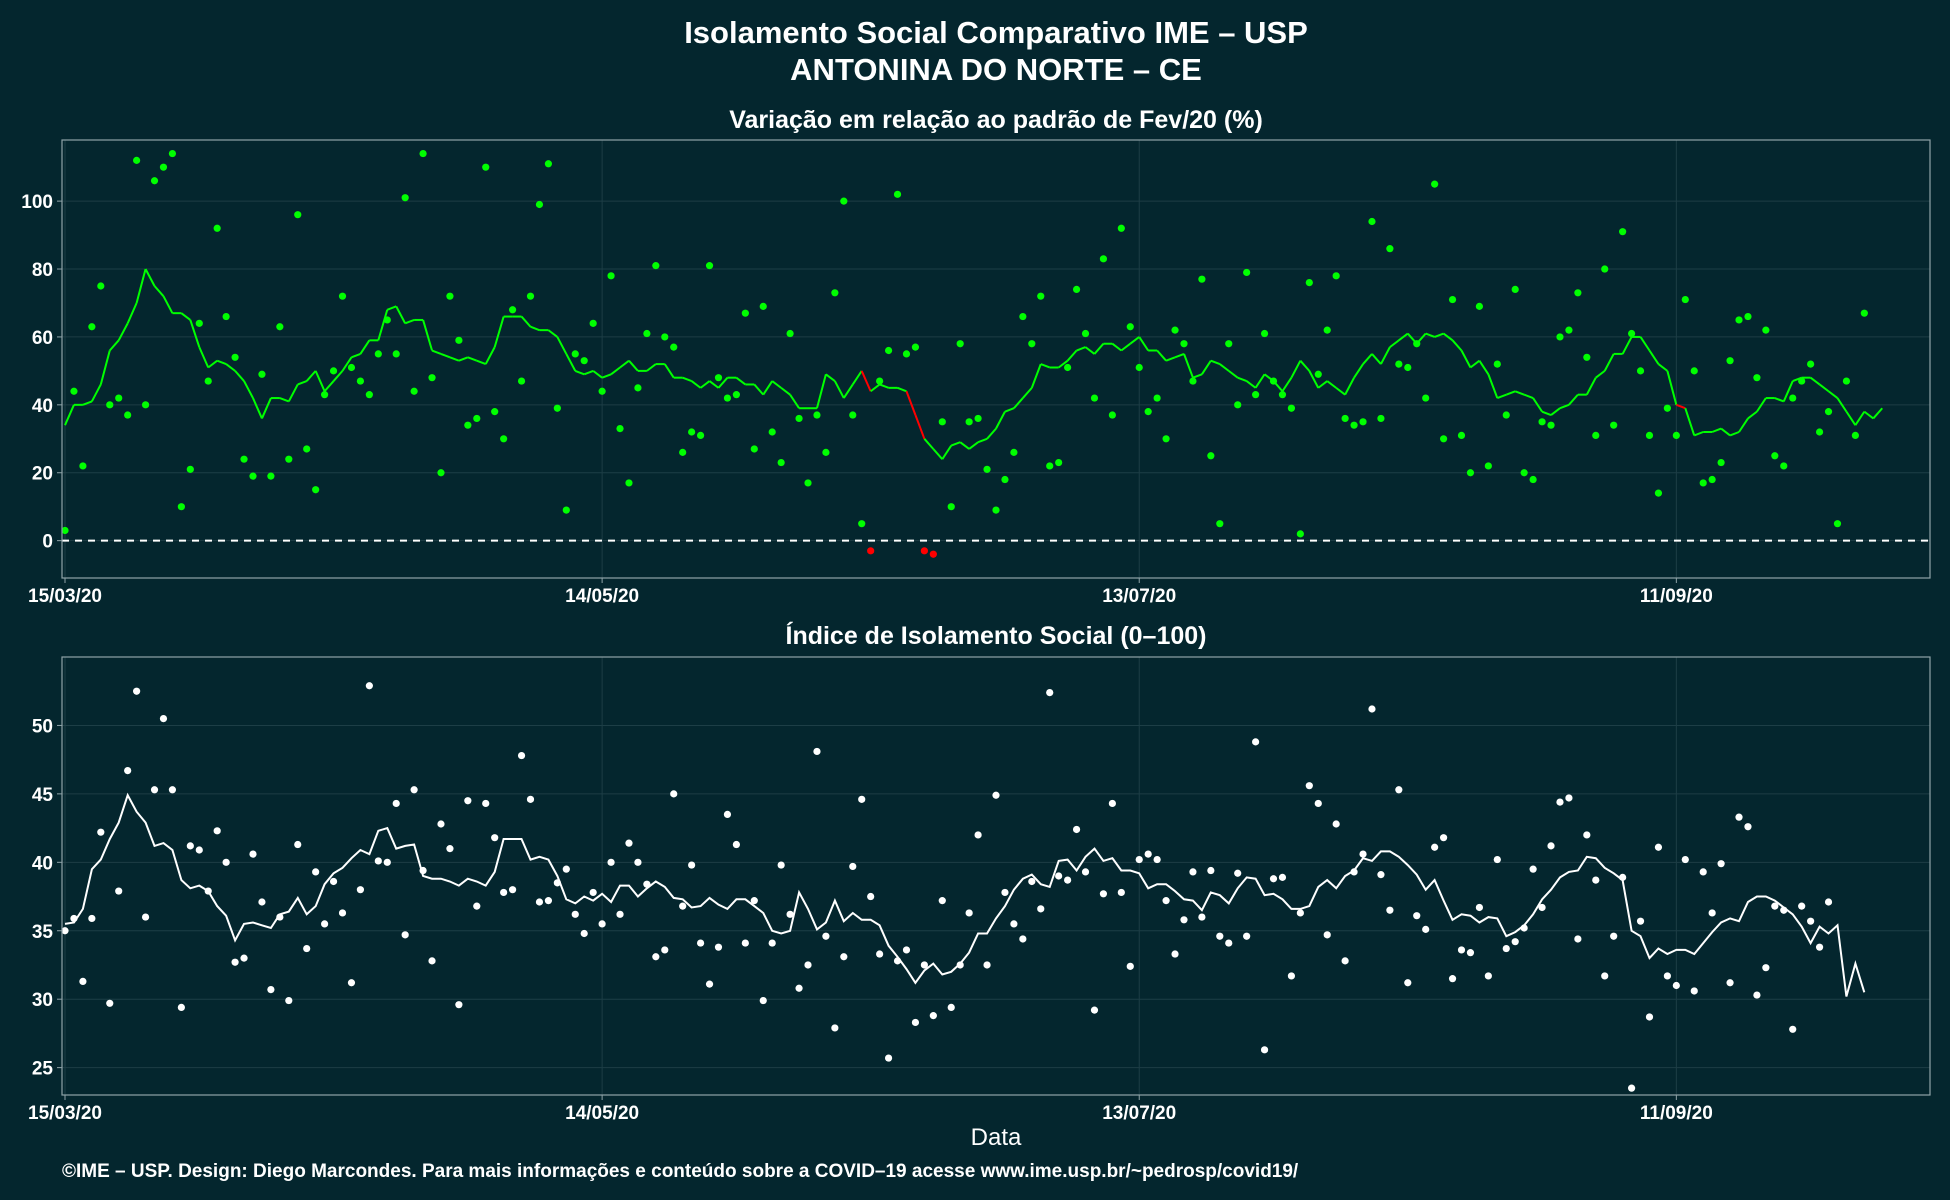 The image size is (1950, 1200). I want to click on variation-x-tick-label: 15/03/20, so click(65, 596).